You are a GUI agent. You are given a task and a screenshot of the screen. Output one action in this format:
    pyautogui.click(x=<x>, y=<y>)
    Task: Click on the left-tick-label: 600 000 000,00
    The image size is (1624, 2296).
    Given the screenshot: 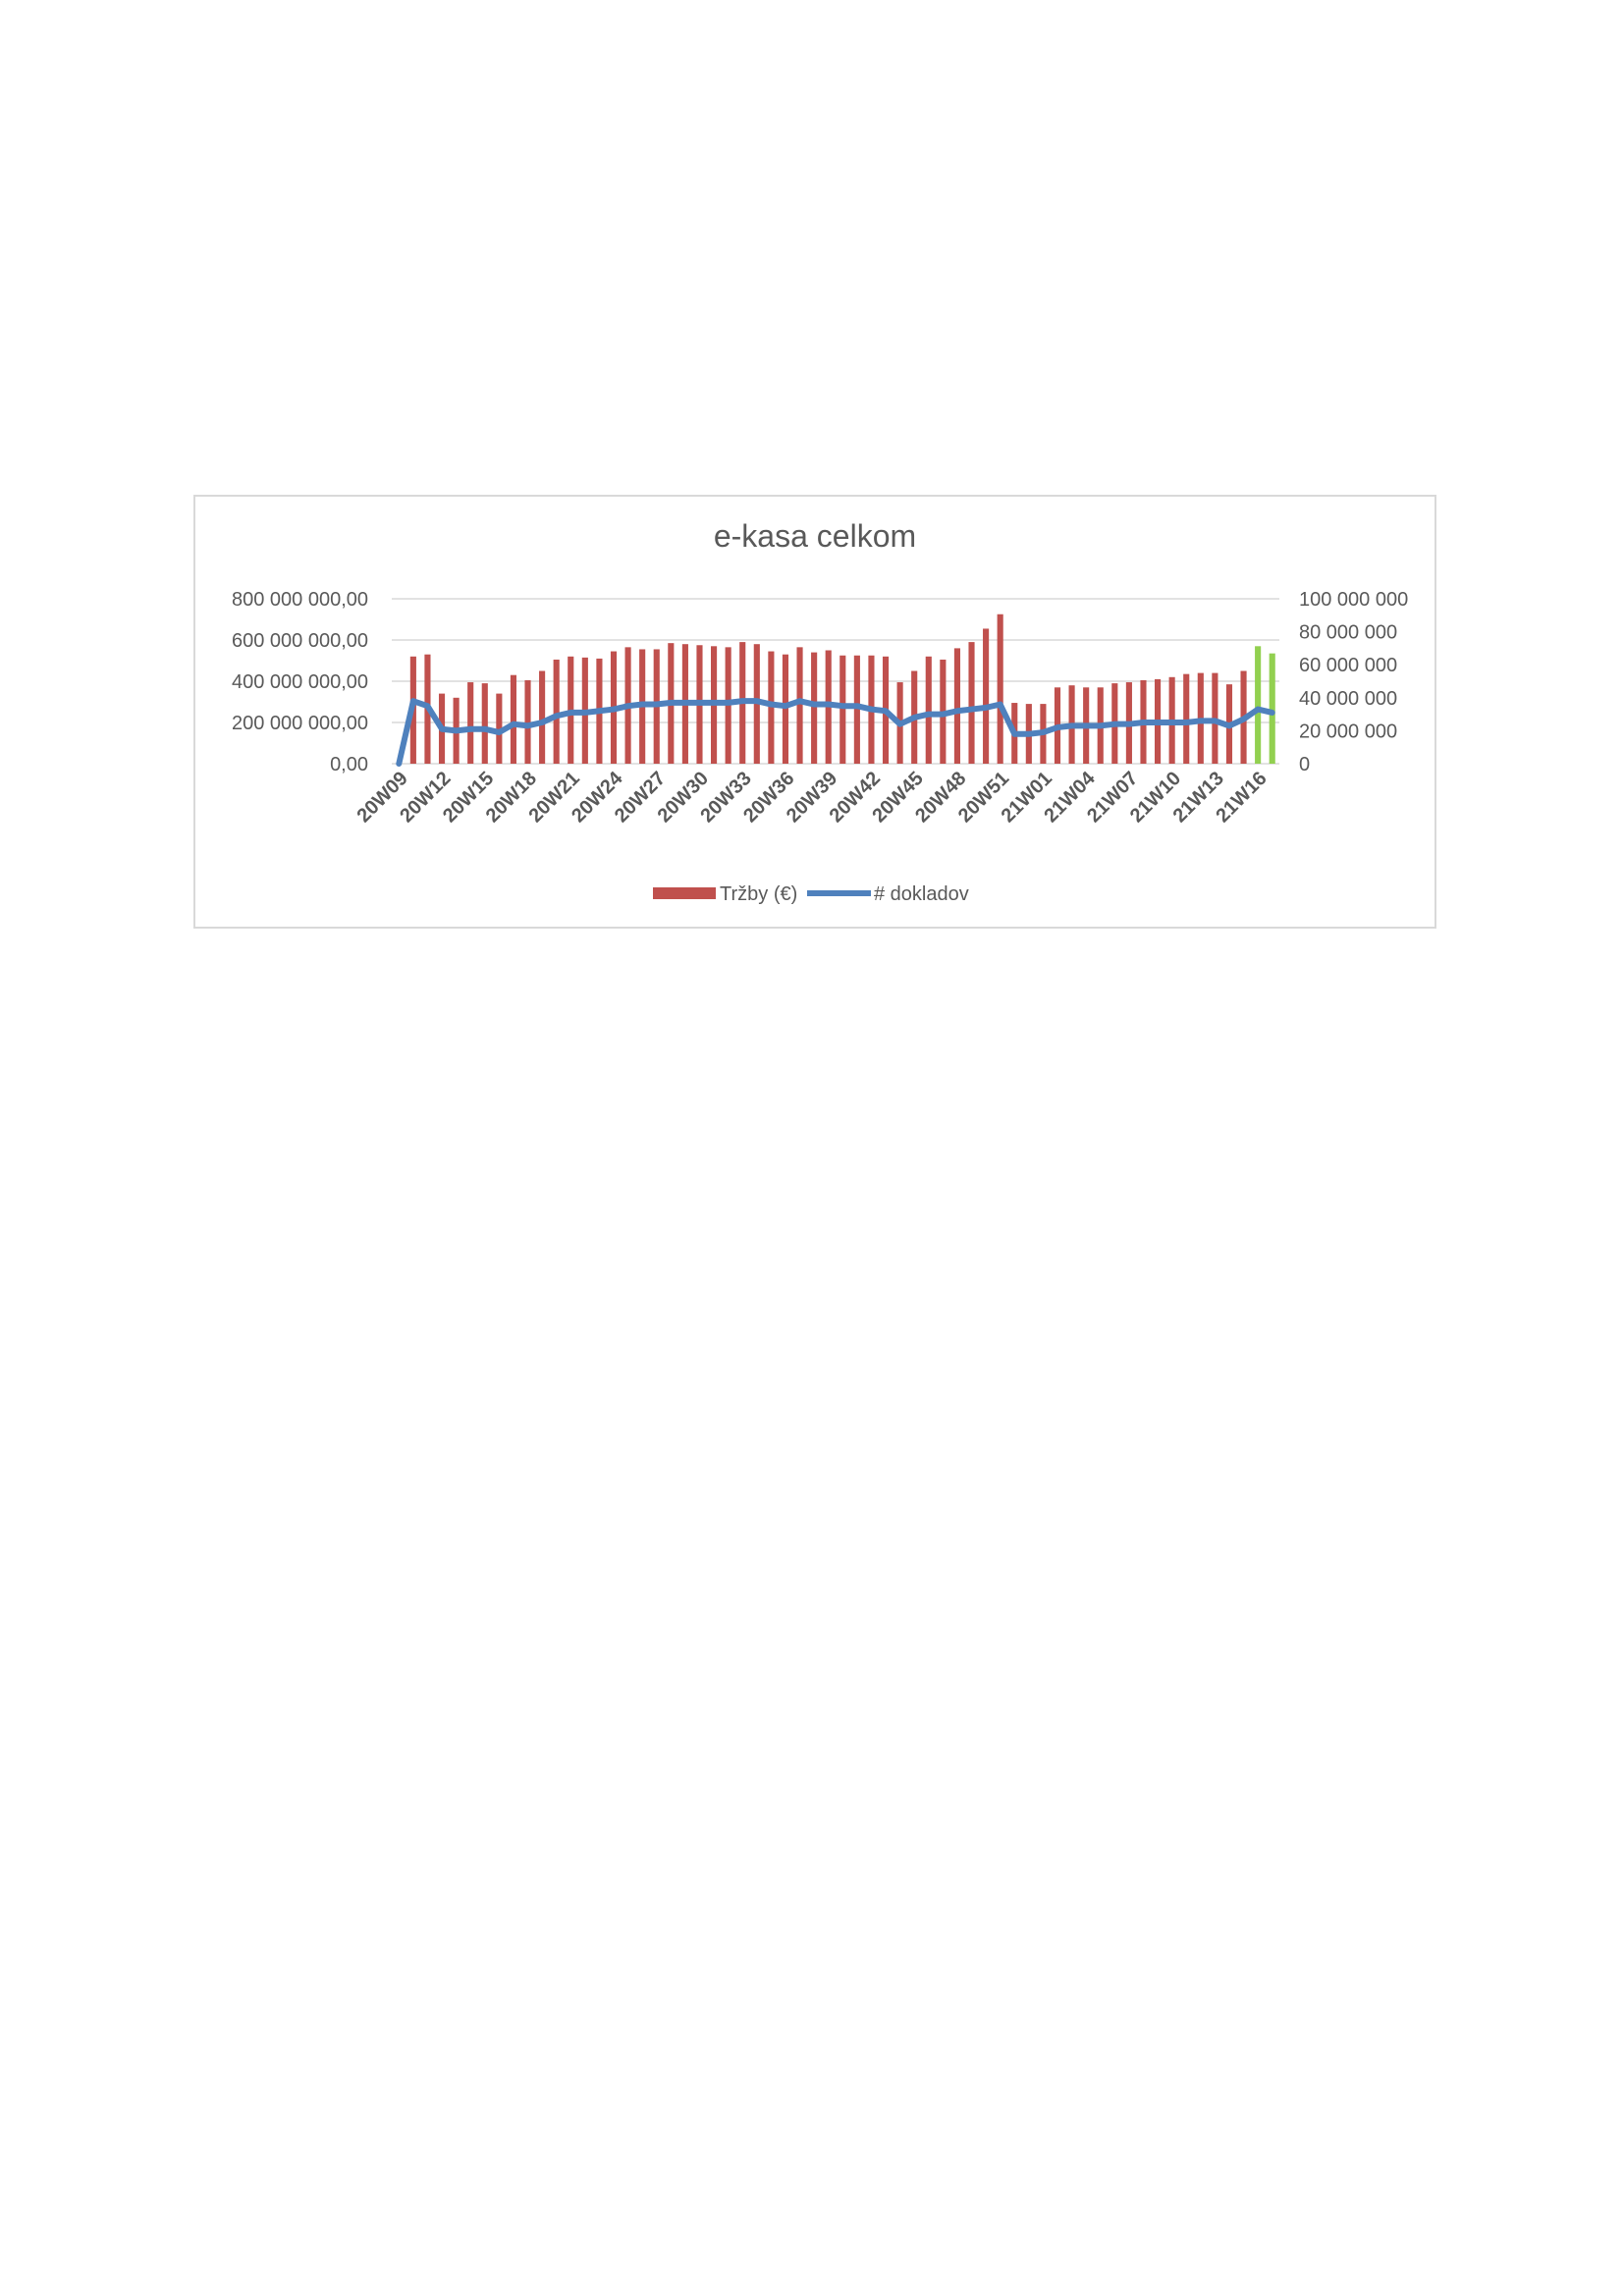 What is the action you would take?
    pyautogui.click(x=300, y=641)
    